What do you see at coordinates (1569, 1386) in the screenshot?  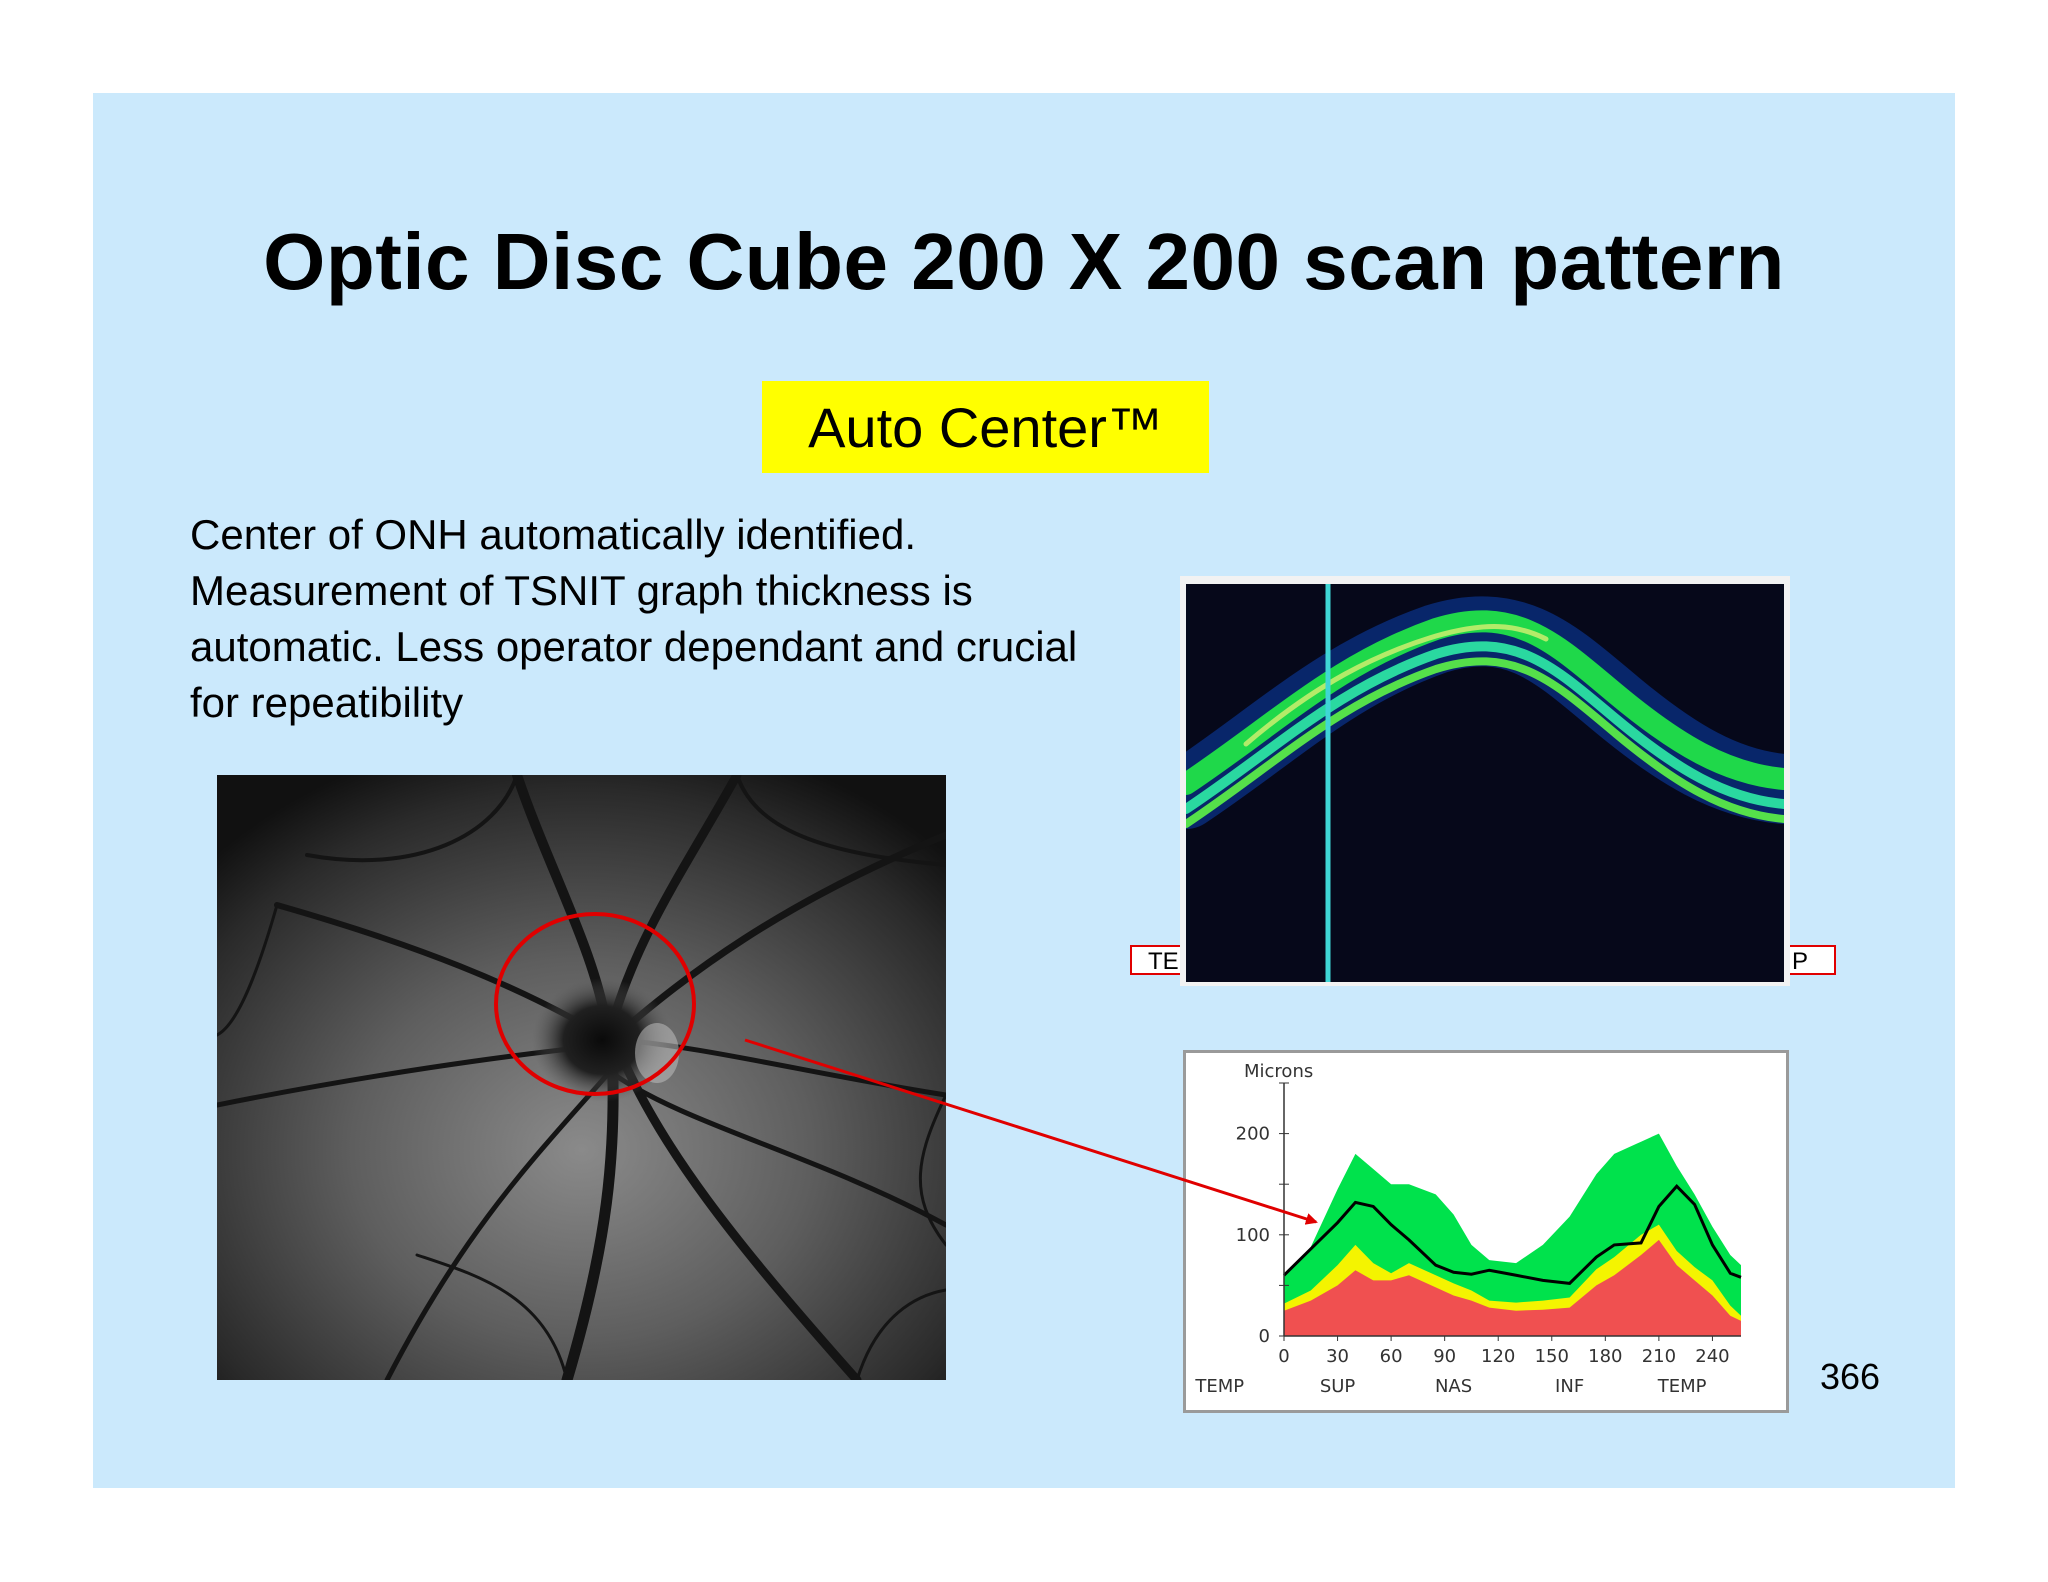 I see `region-label: INF` at bounding box center [1569, 1386].